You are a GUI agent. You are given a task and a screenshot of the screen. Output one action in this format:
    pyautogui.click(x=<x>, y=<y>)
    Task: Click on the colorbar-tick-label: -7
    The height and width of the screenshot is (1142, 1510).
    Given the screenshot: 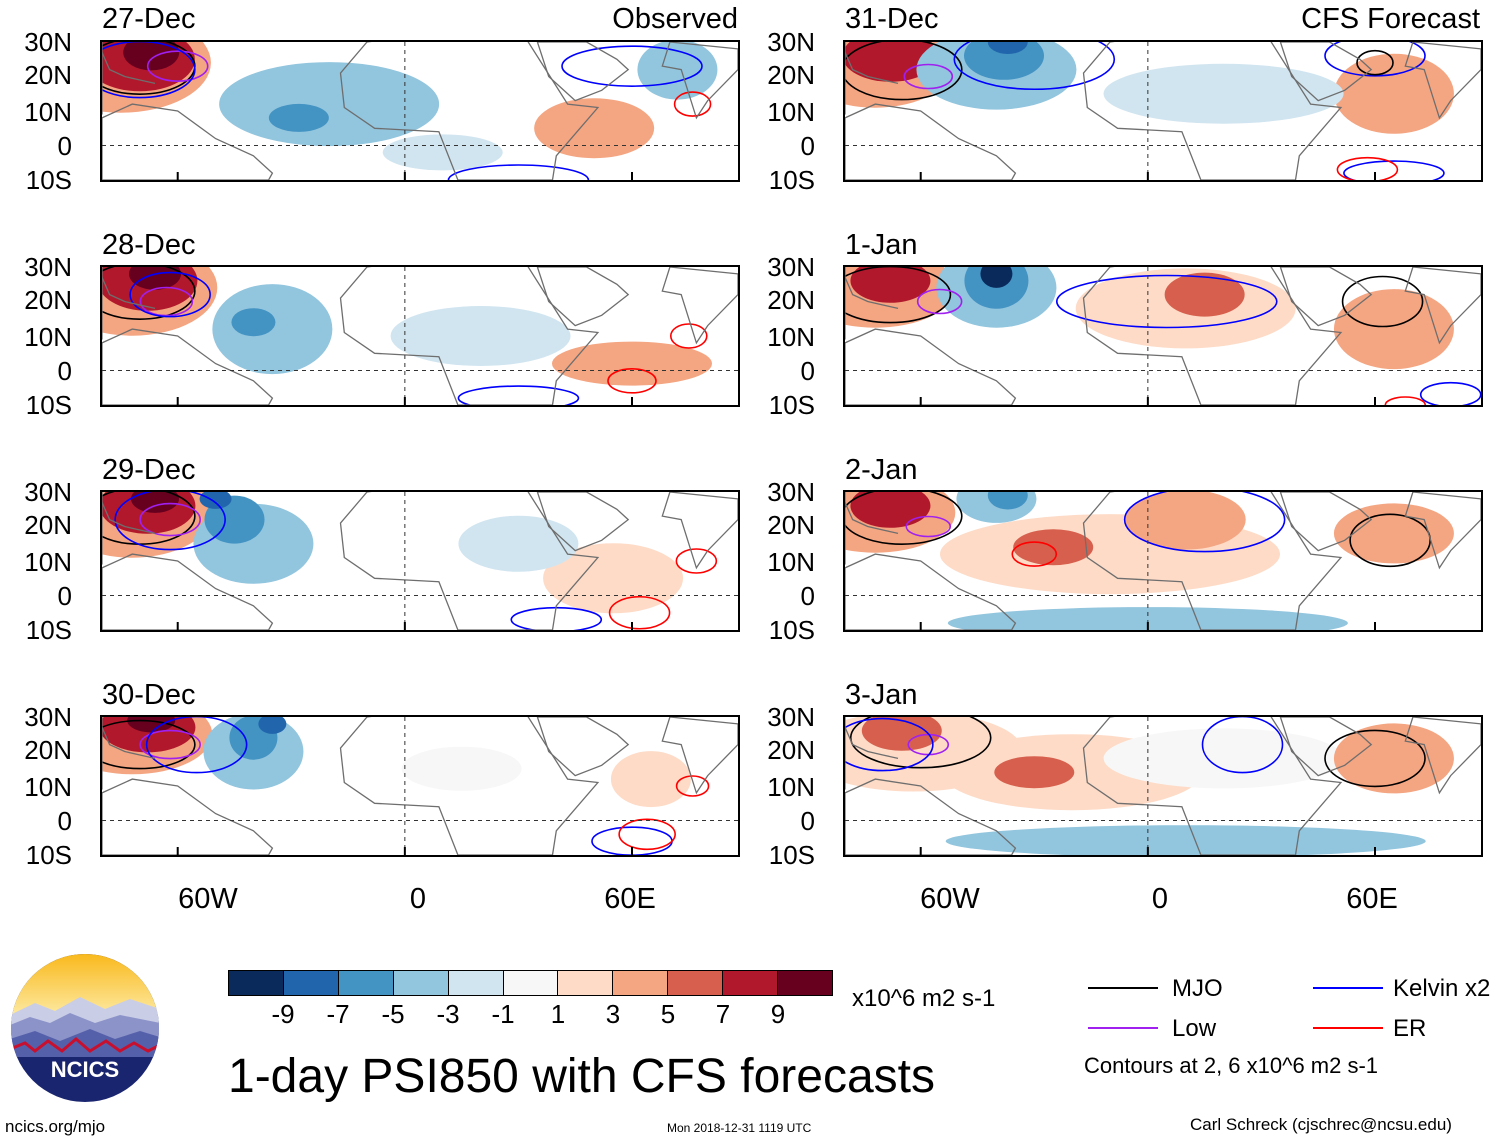 What is the action you would take?
    pyautogui.click(x=338, y=1014)
    